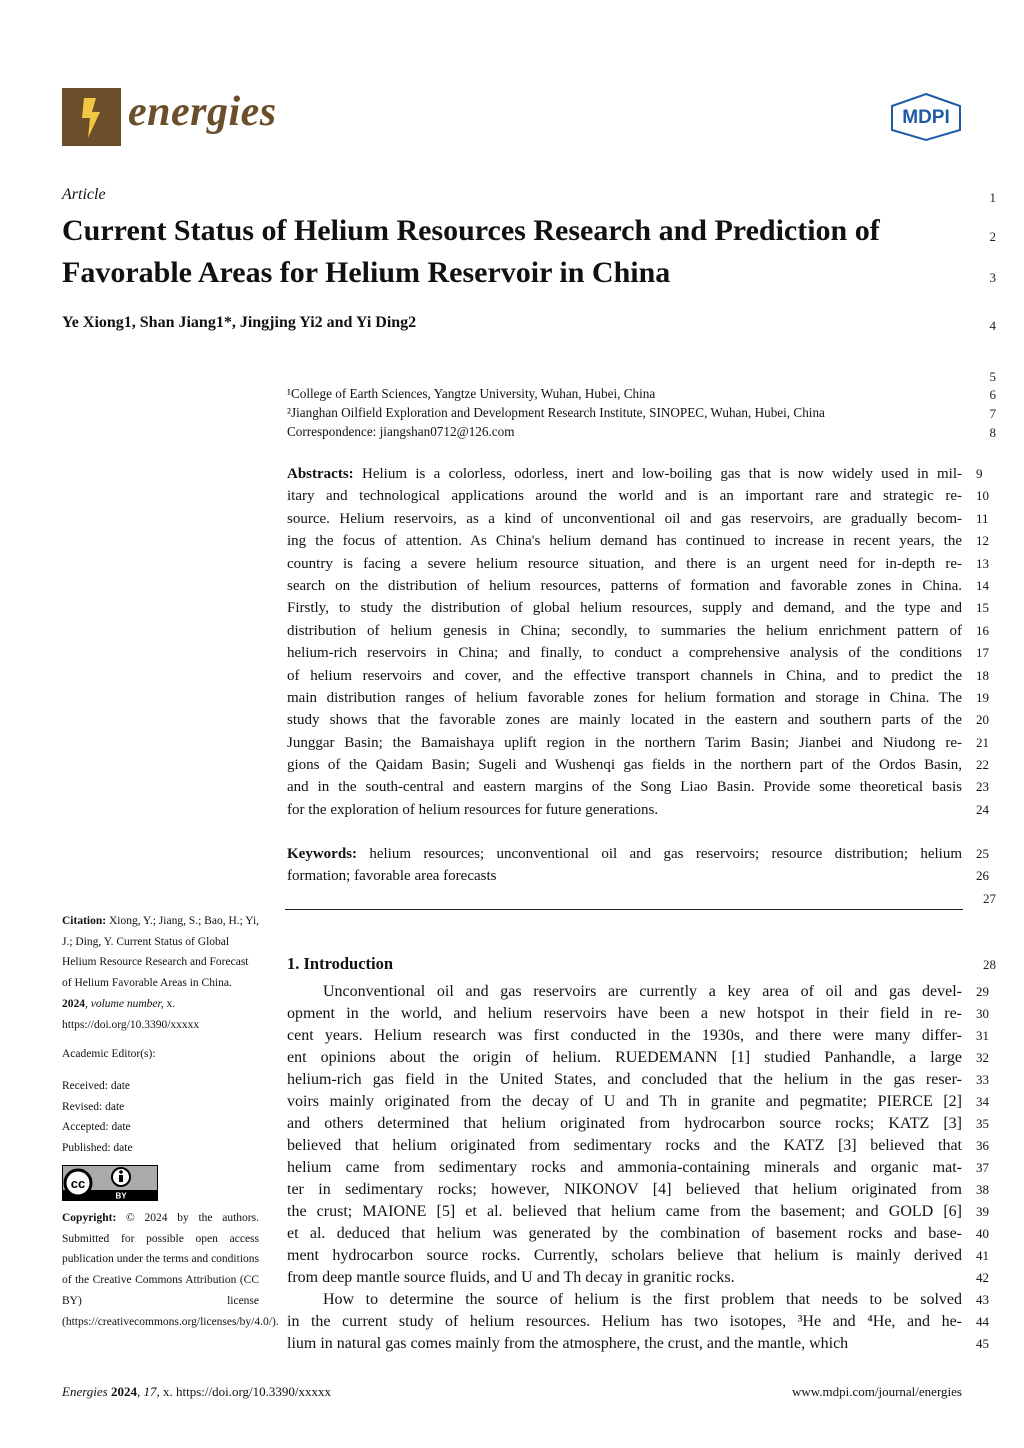  Describe the element at coordinates (982, 1013) in the screenshot. I see `line-number: 30` at that location.